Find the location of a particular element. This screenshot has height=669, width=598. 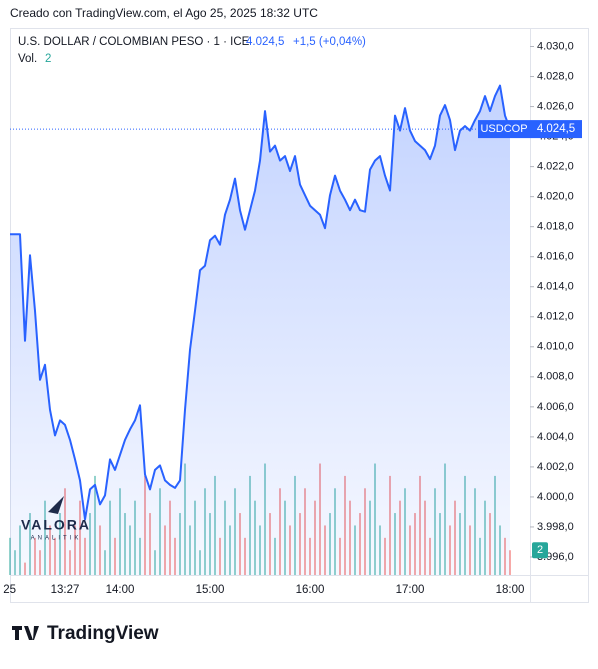

y-tick-label: 4.000,0 is located at coordinates (555, 497).